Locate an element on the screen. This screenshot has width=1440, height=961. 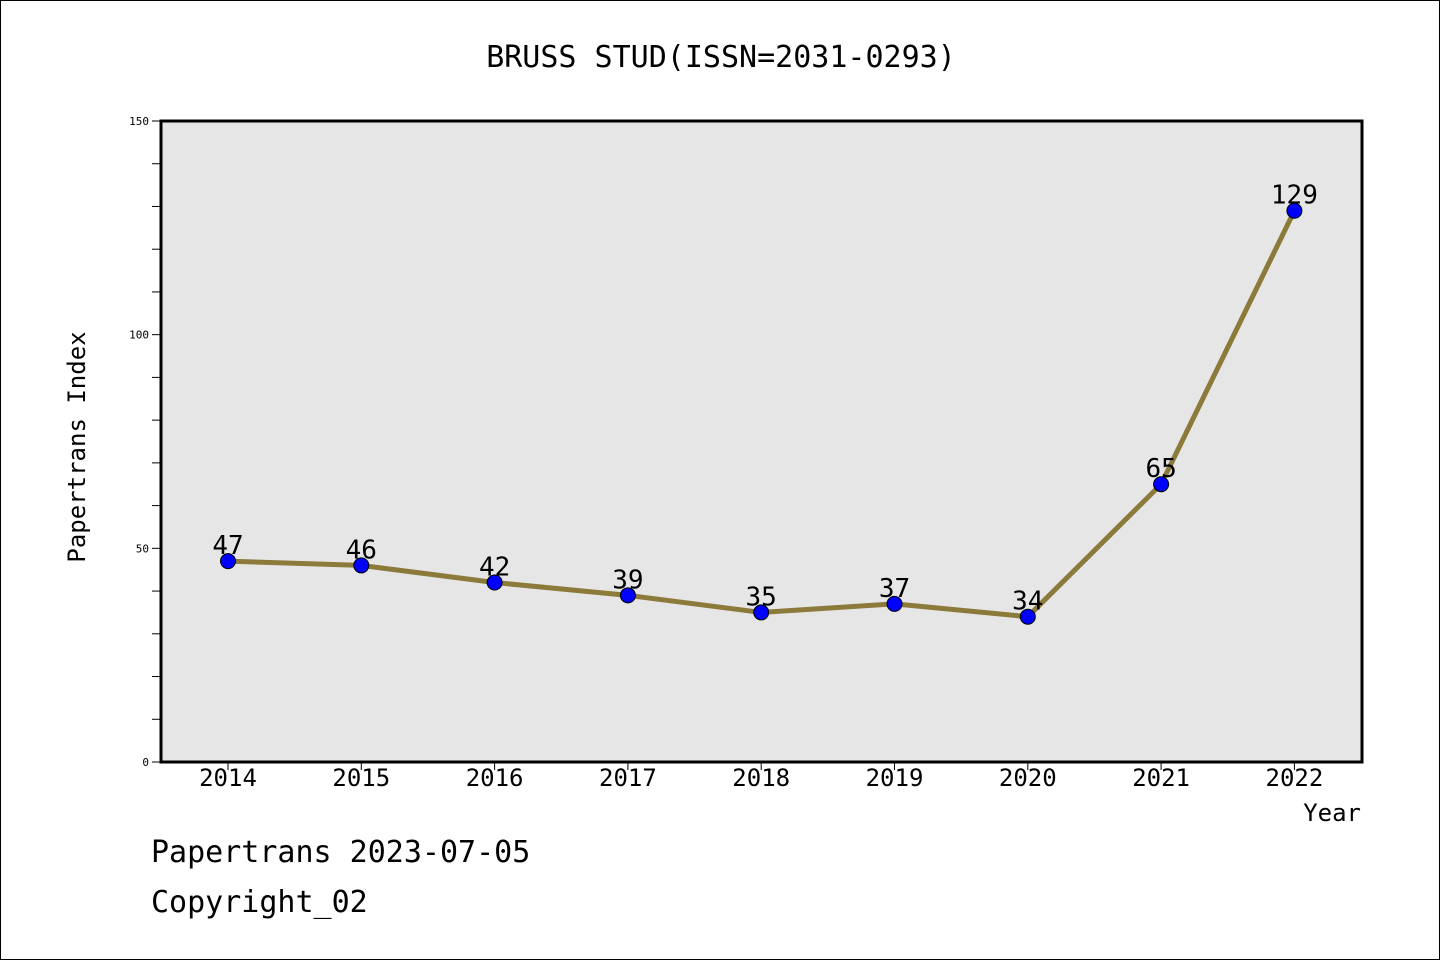
y-tick-label: 0 is located at coordinates (145, 762).